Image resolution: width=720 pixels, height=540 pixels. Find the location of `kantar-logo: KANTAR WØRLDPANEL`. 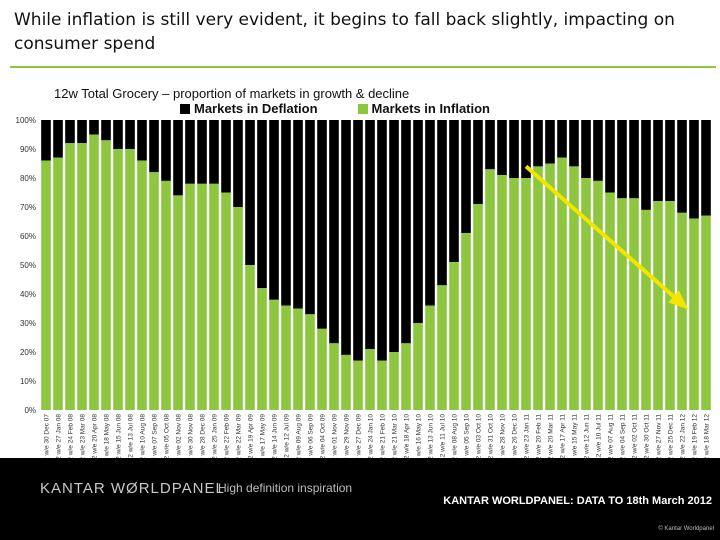

kantar-logo: KANTAR WØRLDPANEL is located at coordinates (132, 488).